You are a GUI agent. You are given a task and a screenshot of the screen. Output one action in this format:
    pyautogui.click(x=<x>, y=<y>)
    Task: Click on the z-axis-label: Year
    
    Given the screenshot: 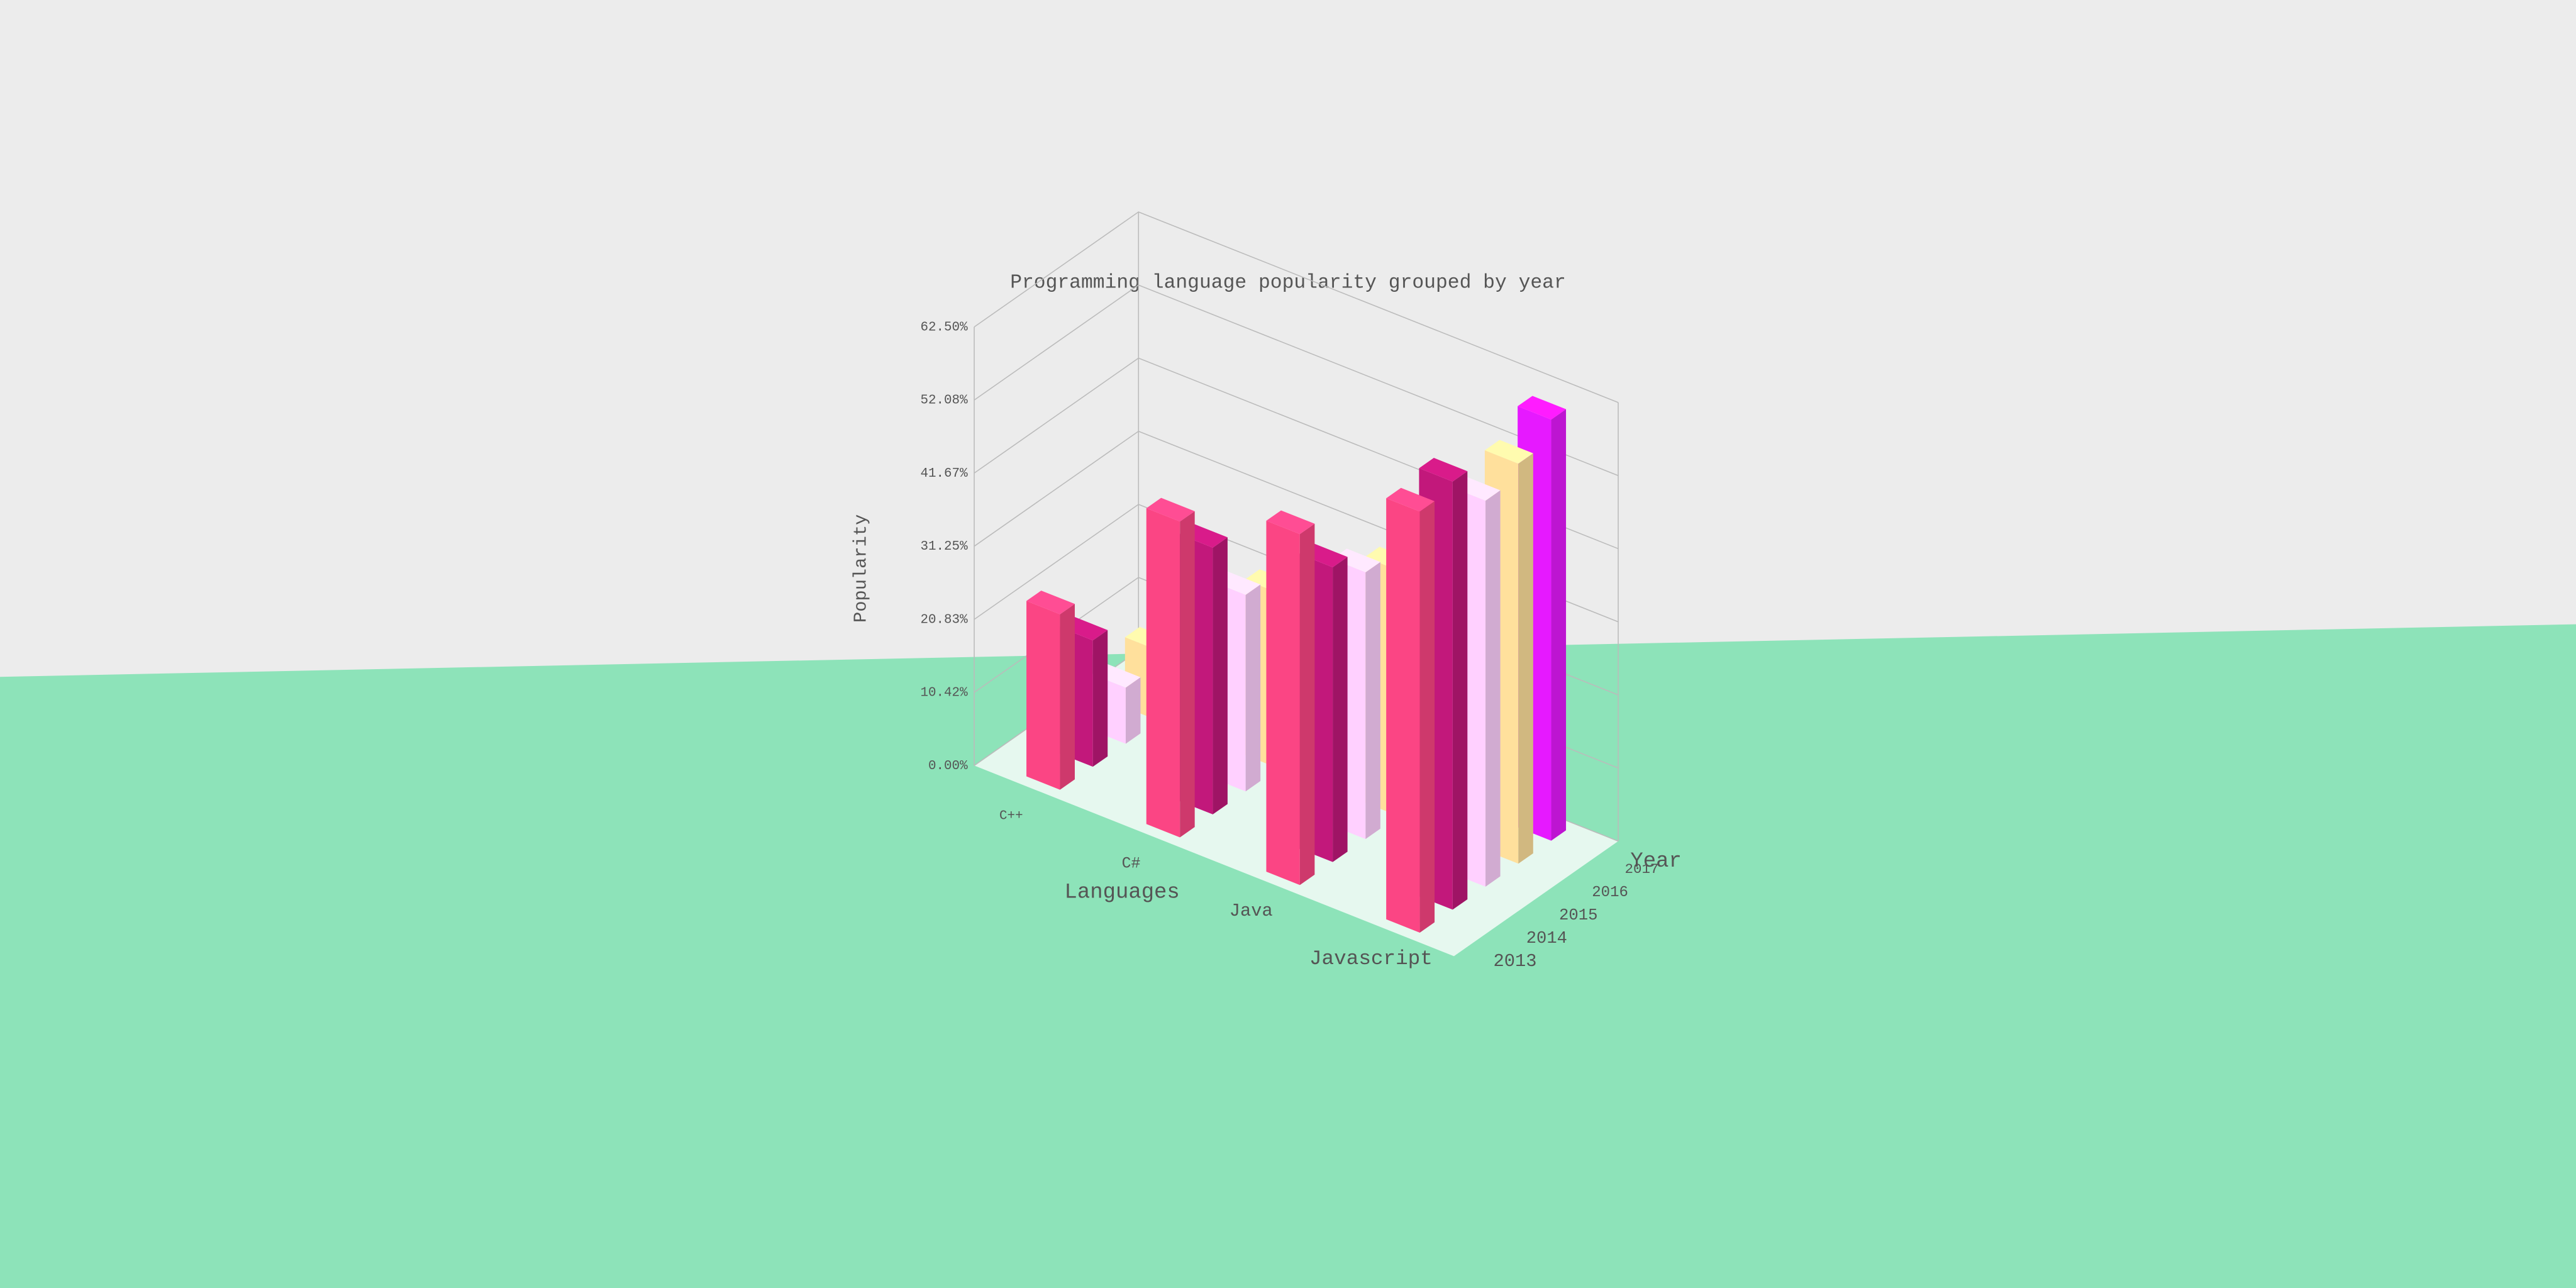 What is the action you would take?
    pyautogui.click(x=1655, y=862)
    